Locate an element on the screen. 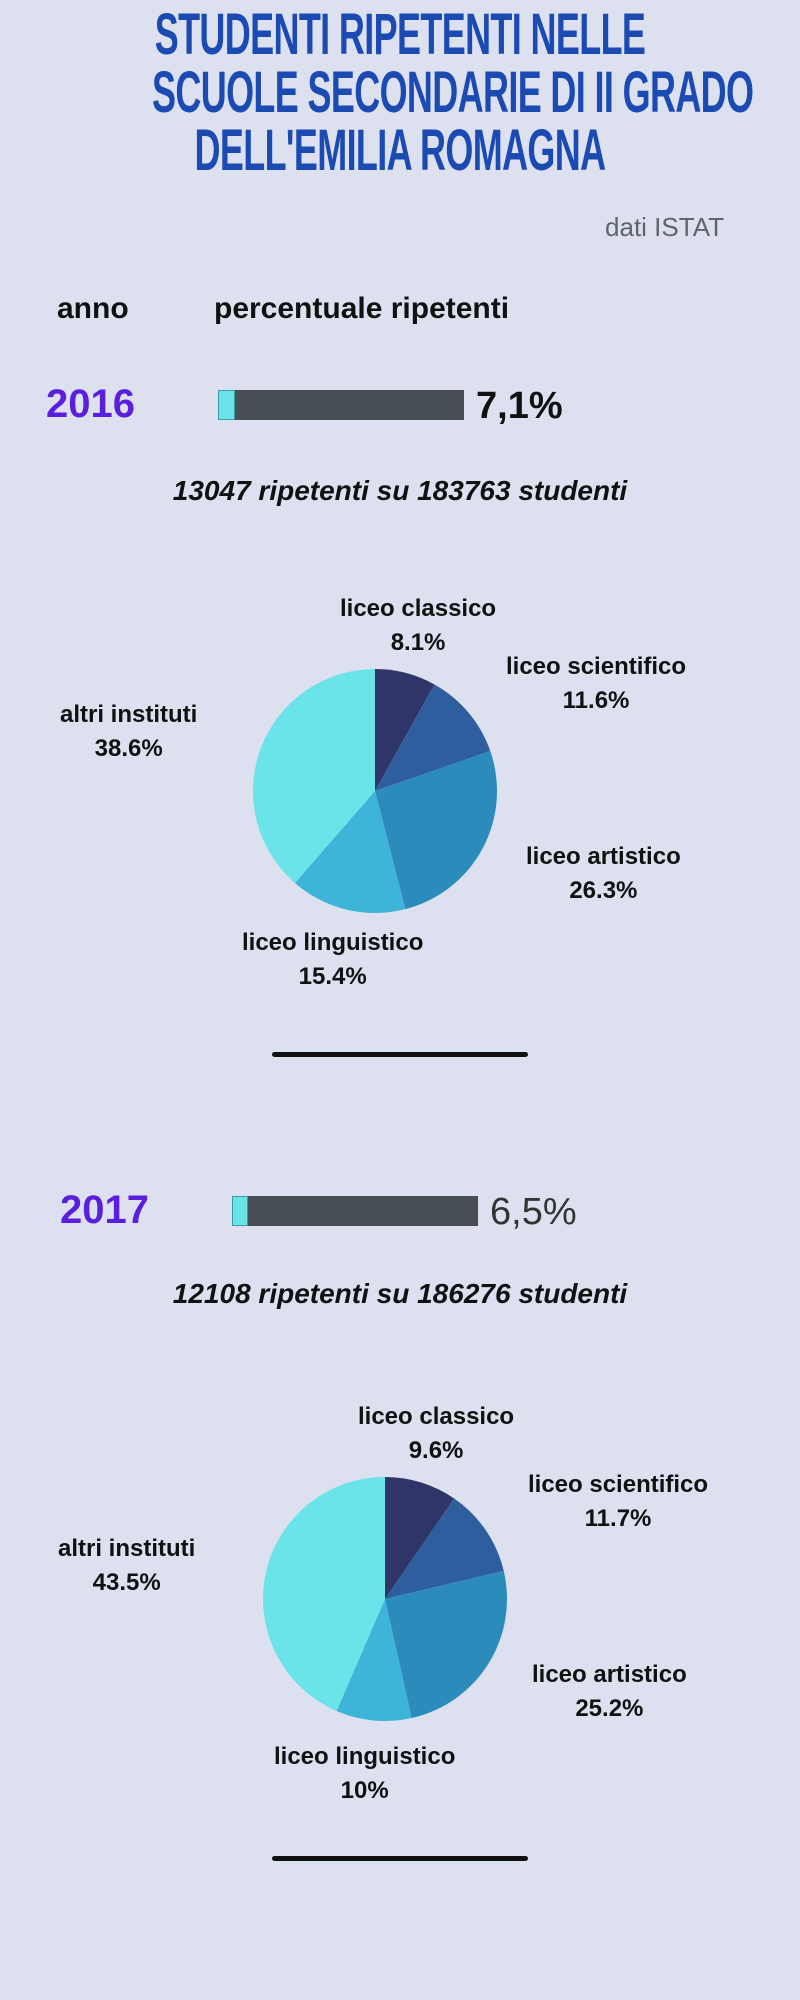 The image size is (800, 2000). percent-column-header: percentuale ripetenti is located at coordinates (362, 308).